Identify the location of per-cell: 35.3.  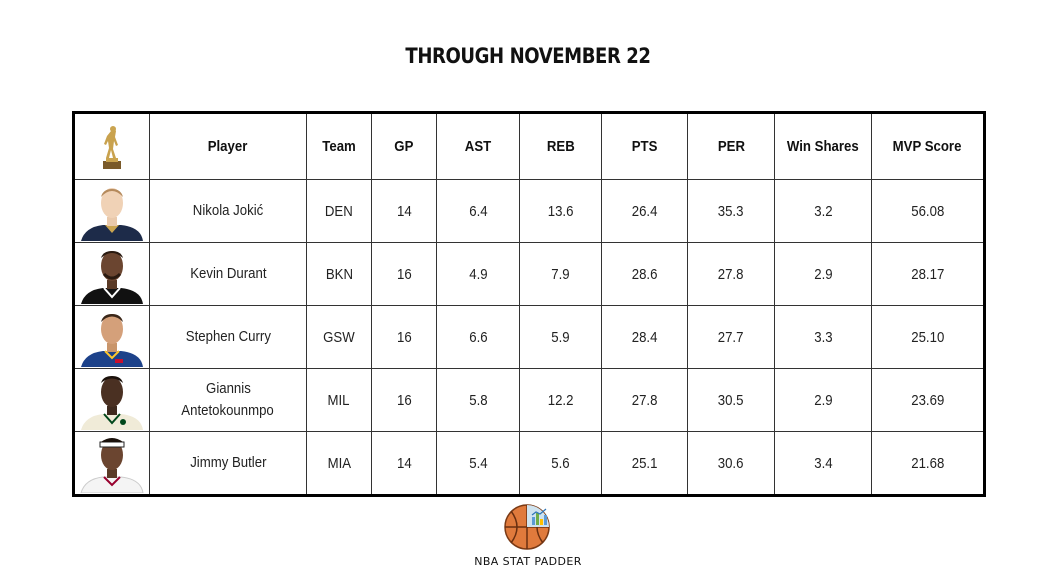
(731, 211).